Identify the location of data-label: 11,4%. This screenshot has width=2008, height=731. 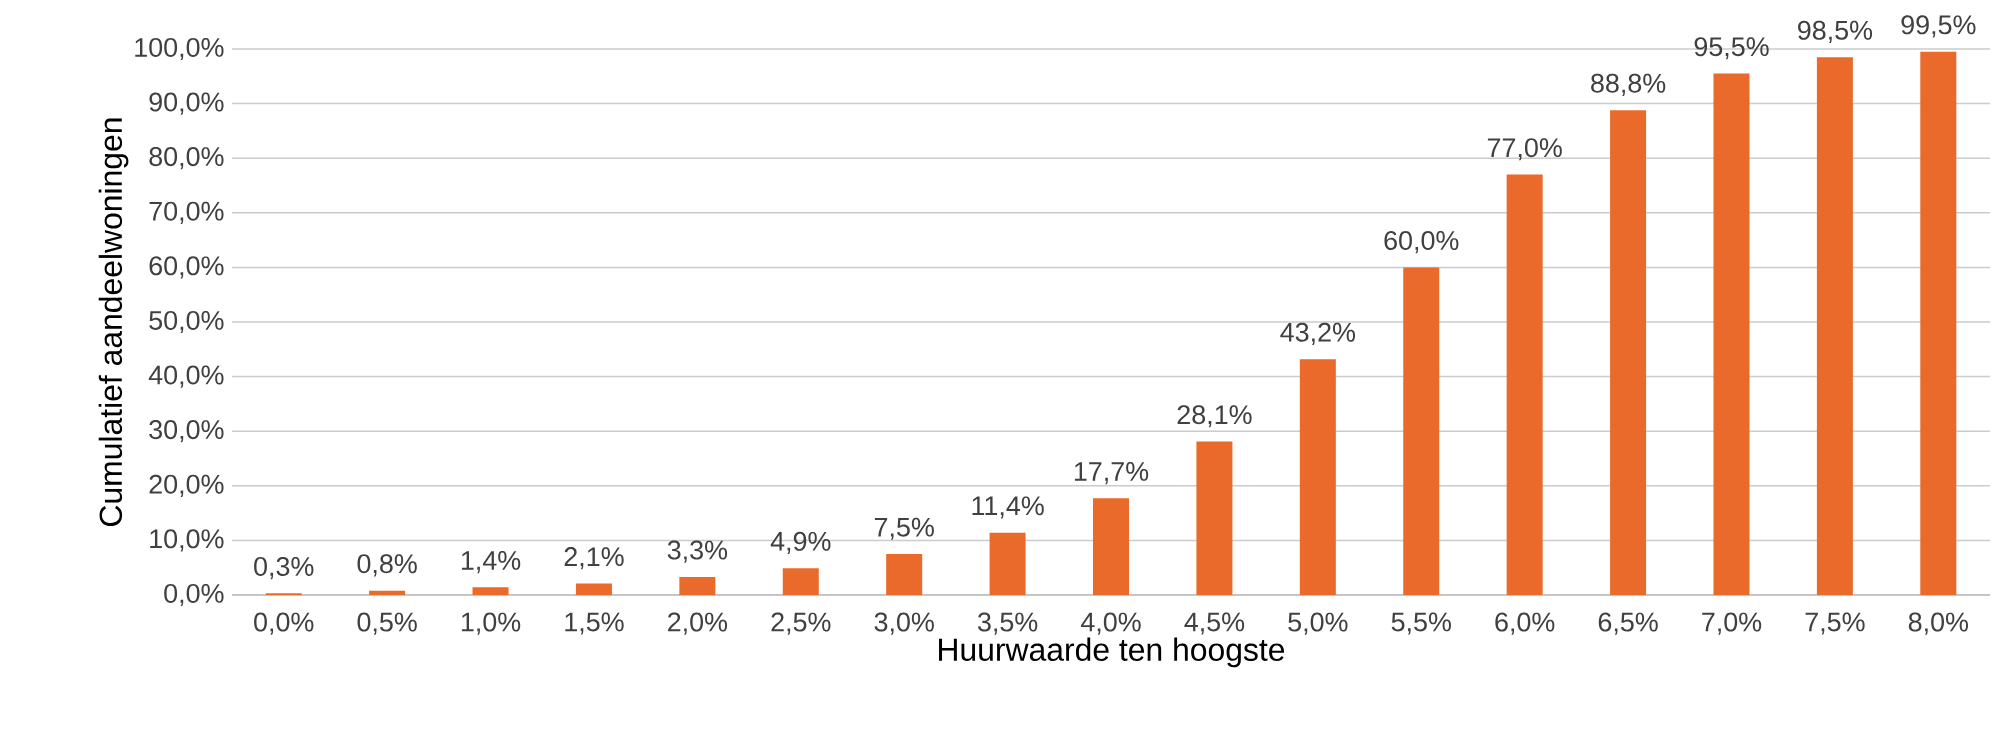
(1008, 507).